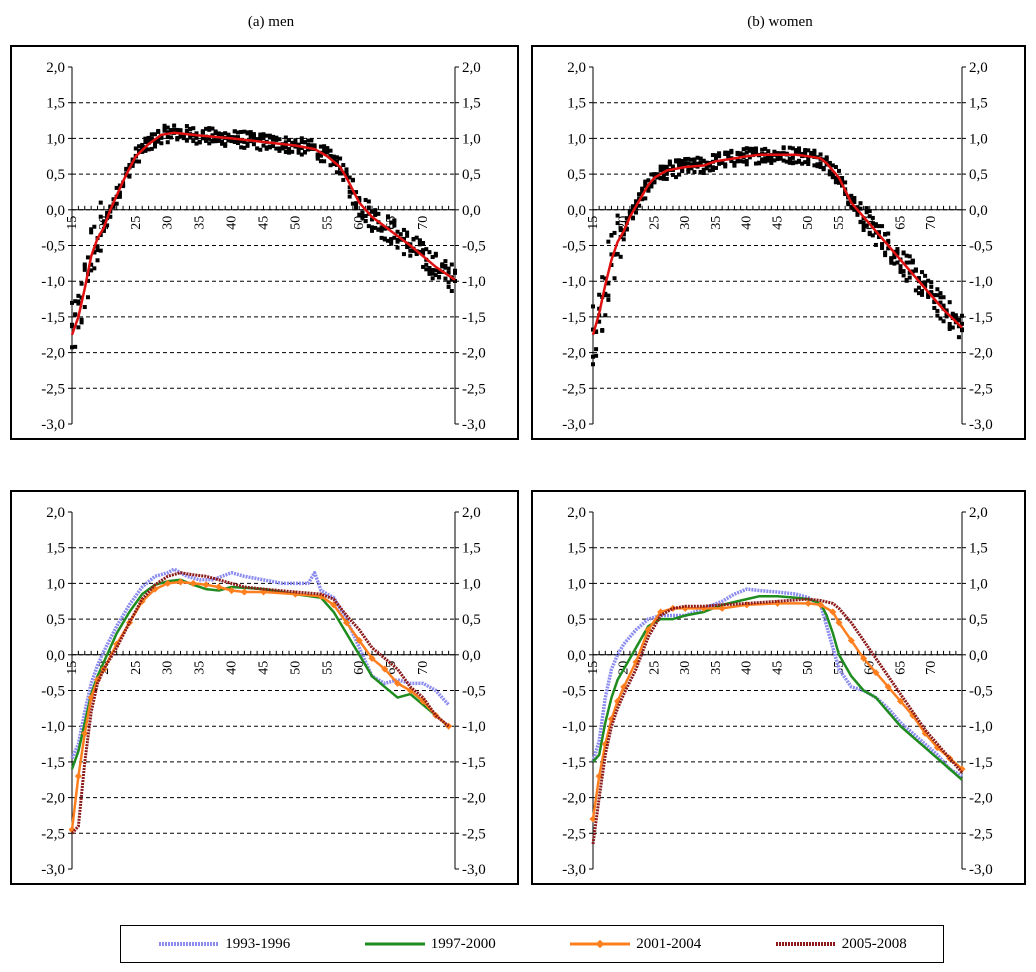 The image size is (1036, 972). Describe the element at coordinates (576, 139) in the screenshot. I see `y-tick-label-left: 1,0` at that location.